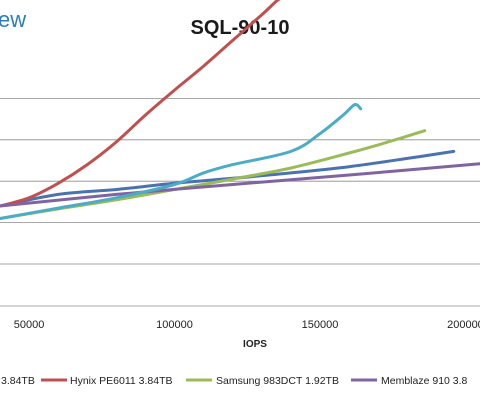  What do you see at coordinates (13, 19) in the screenshot?
I see `brand-logo-text: ew` at bounding box center [13, 19].